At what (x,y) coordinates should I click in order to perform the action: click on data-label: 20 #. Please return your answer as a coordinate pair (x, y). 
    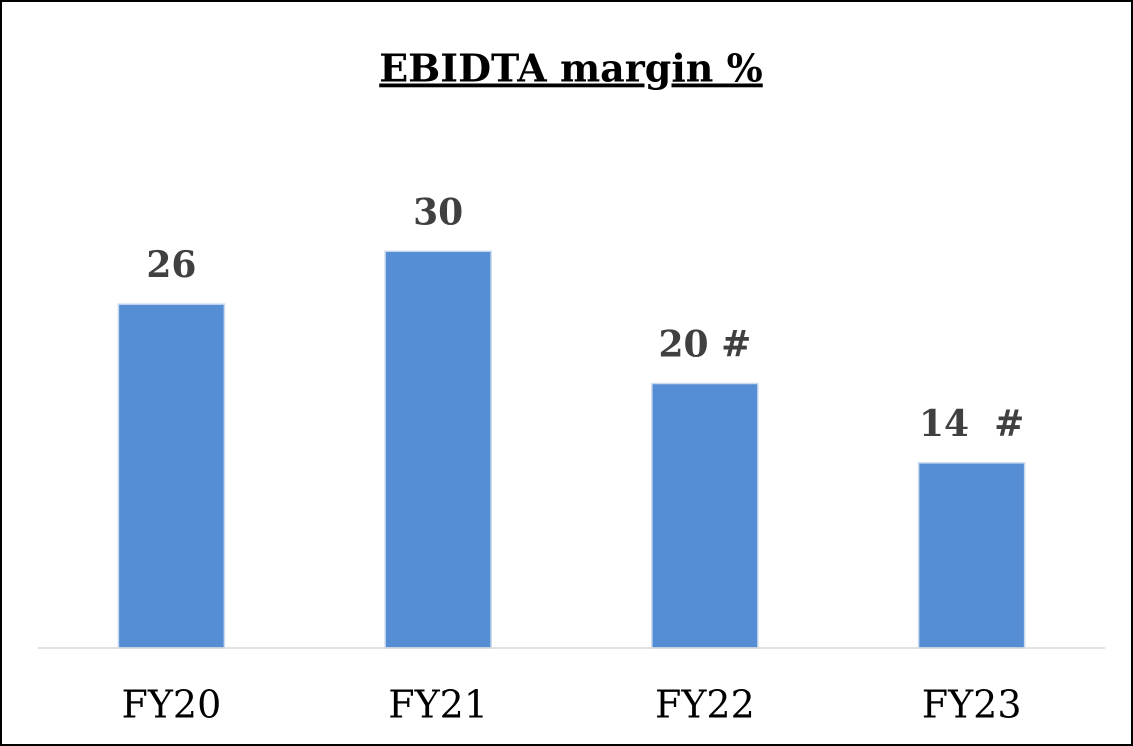
    Looking at the image, I should click on (704, 345).